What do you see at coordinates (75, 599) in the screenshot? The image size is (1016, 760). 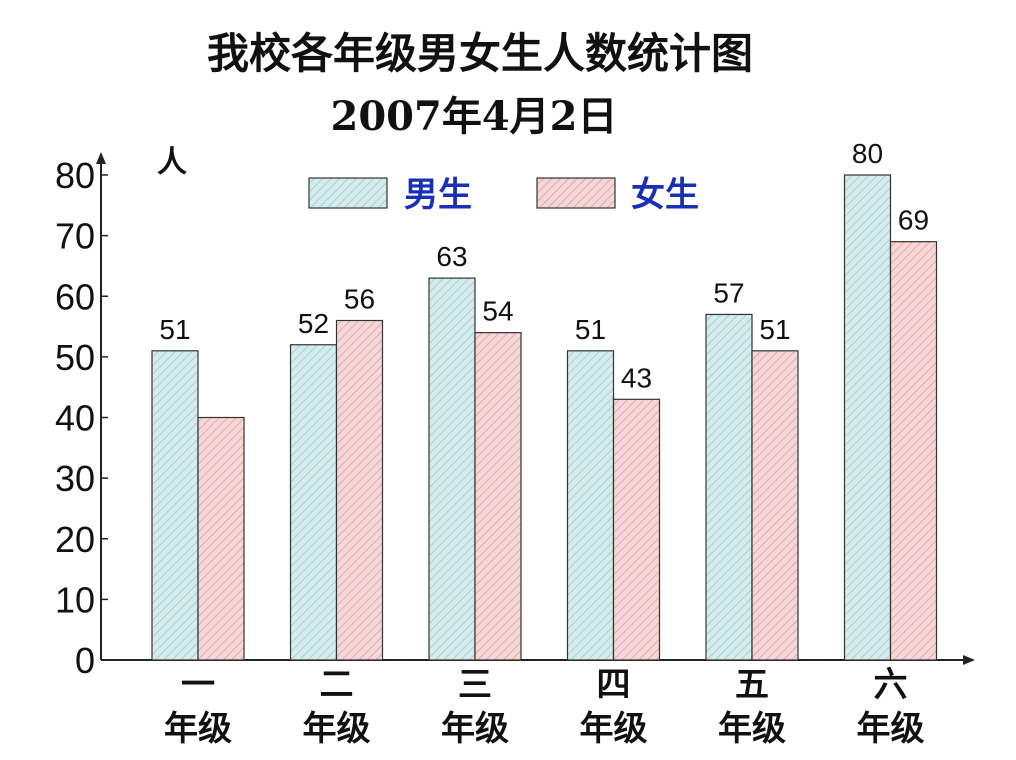 I see `y-tick-label: 10` at bounding box center [75, 599].